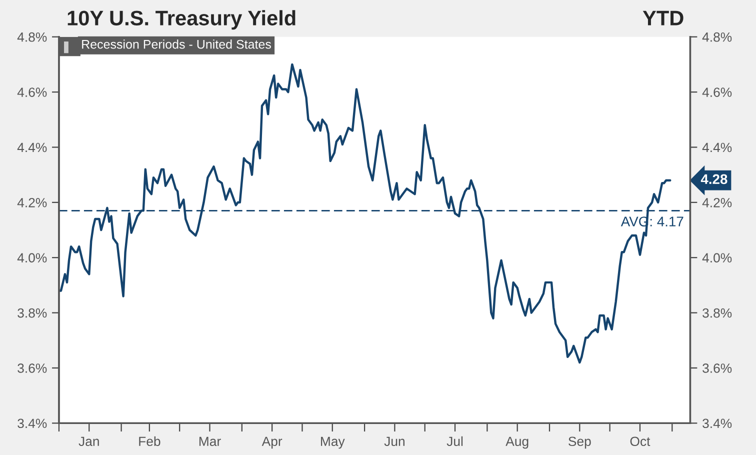 This screenshot has width=756, height=455. Describe the element at coordinates (32, 147) in the screenshot. I see `y-tick-label: 4.4%` at that location.